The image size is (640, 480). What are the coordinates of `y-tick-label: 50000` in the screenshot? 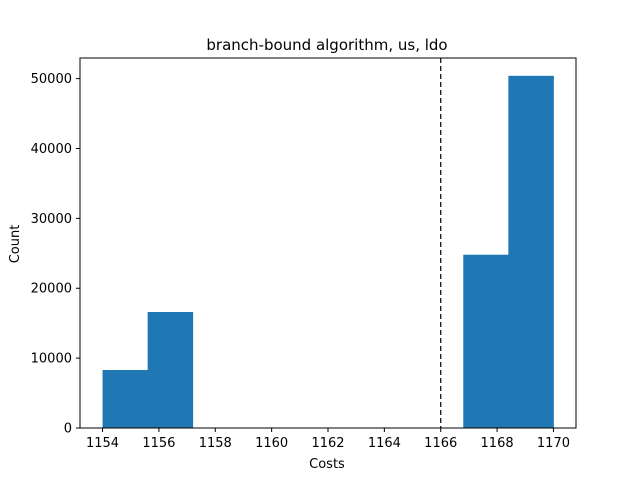 It's located at (51, 79).